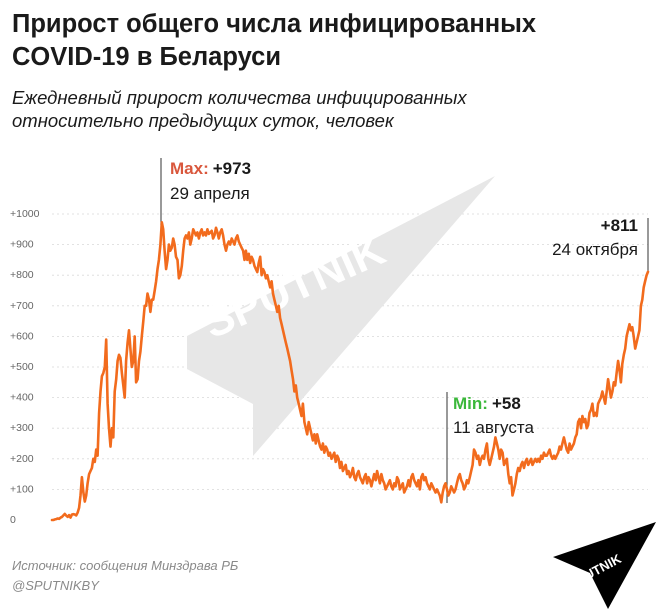 This screenshot has height=613, width=660. What do you see at coordinates (55, 585) in the screenshot?
I see `social-handle: @SPUTNIKBY` at bounding box center [55, 585].